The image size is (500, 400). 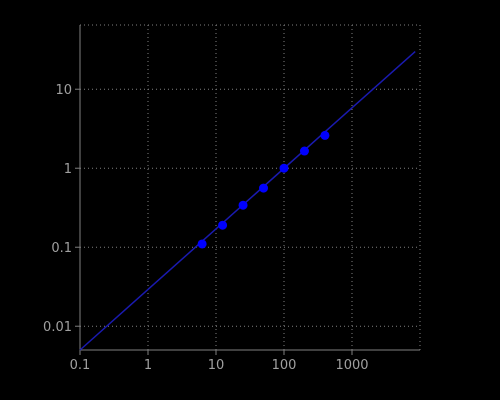 I want to click on y-tick-label: 0.1, so click(x=61, y=248).